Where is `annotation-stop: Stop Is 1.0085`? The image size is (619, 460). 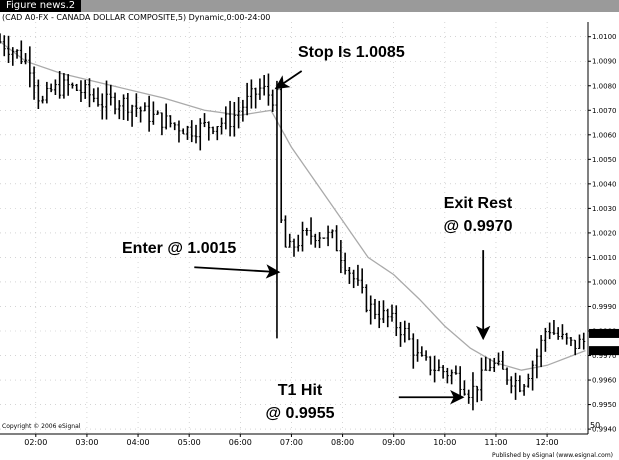
annotation-stop: Stop Is 1.0085 is located at coordinates (351, 52).